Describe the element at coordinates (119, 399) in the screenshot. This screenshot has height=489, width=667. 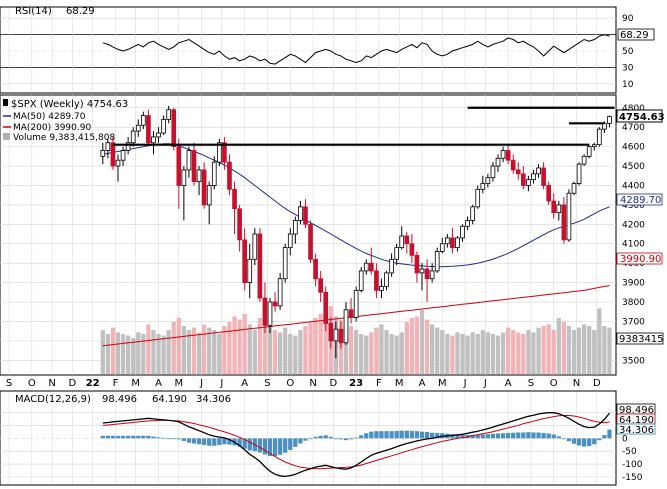
I see `macd-value-text: 98.496` at that location.